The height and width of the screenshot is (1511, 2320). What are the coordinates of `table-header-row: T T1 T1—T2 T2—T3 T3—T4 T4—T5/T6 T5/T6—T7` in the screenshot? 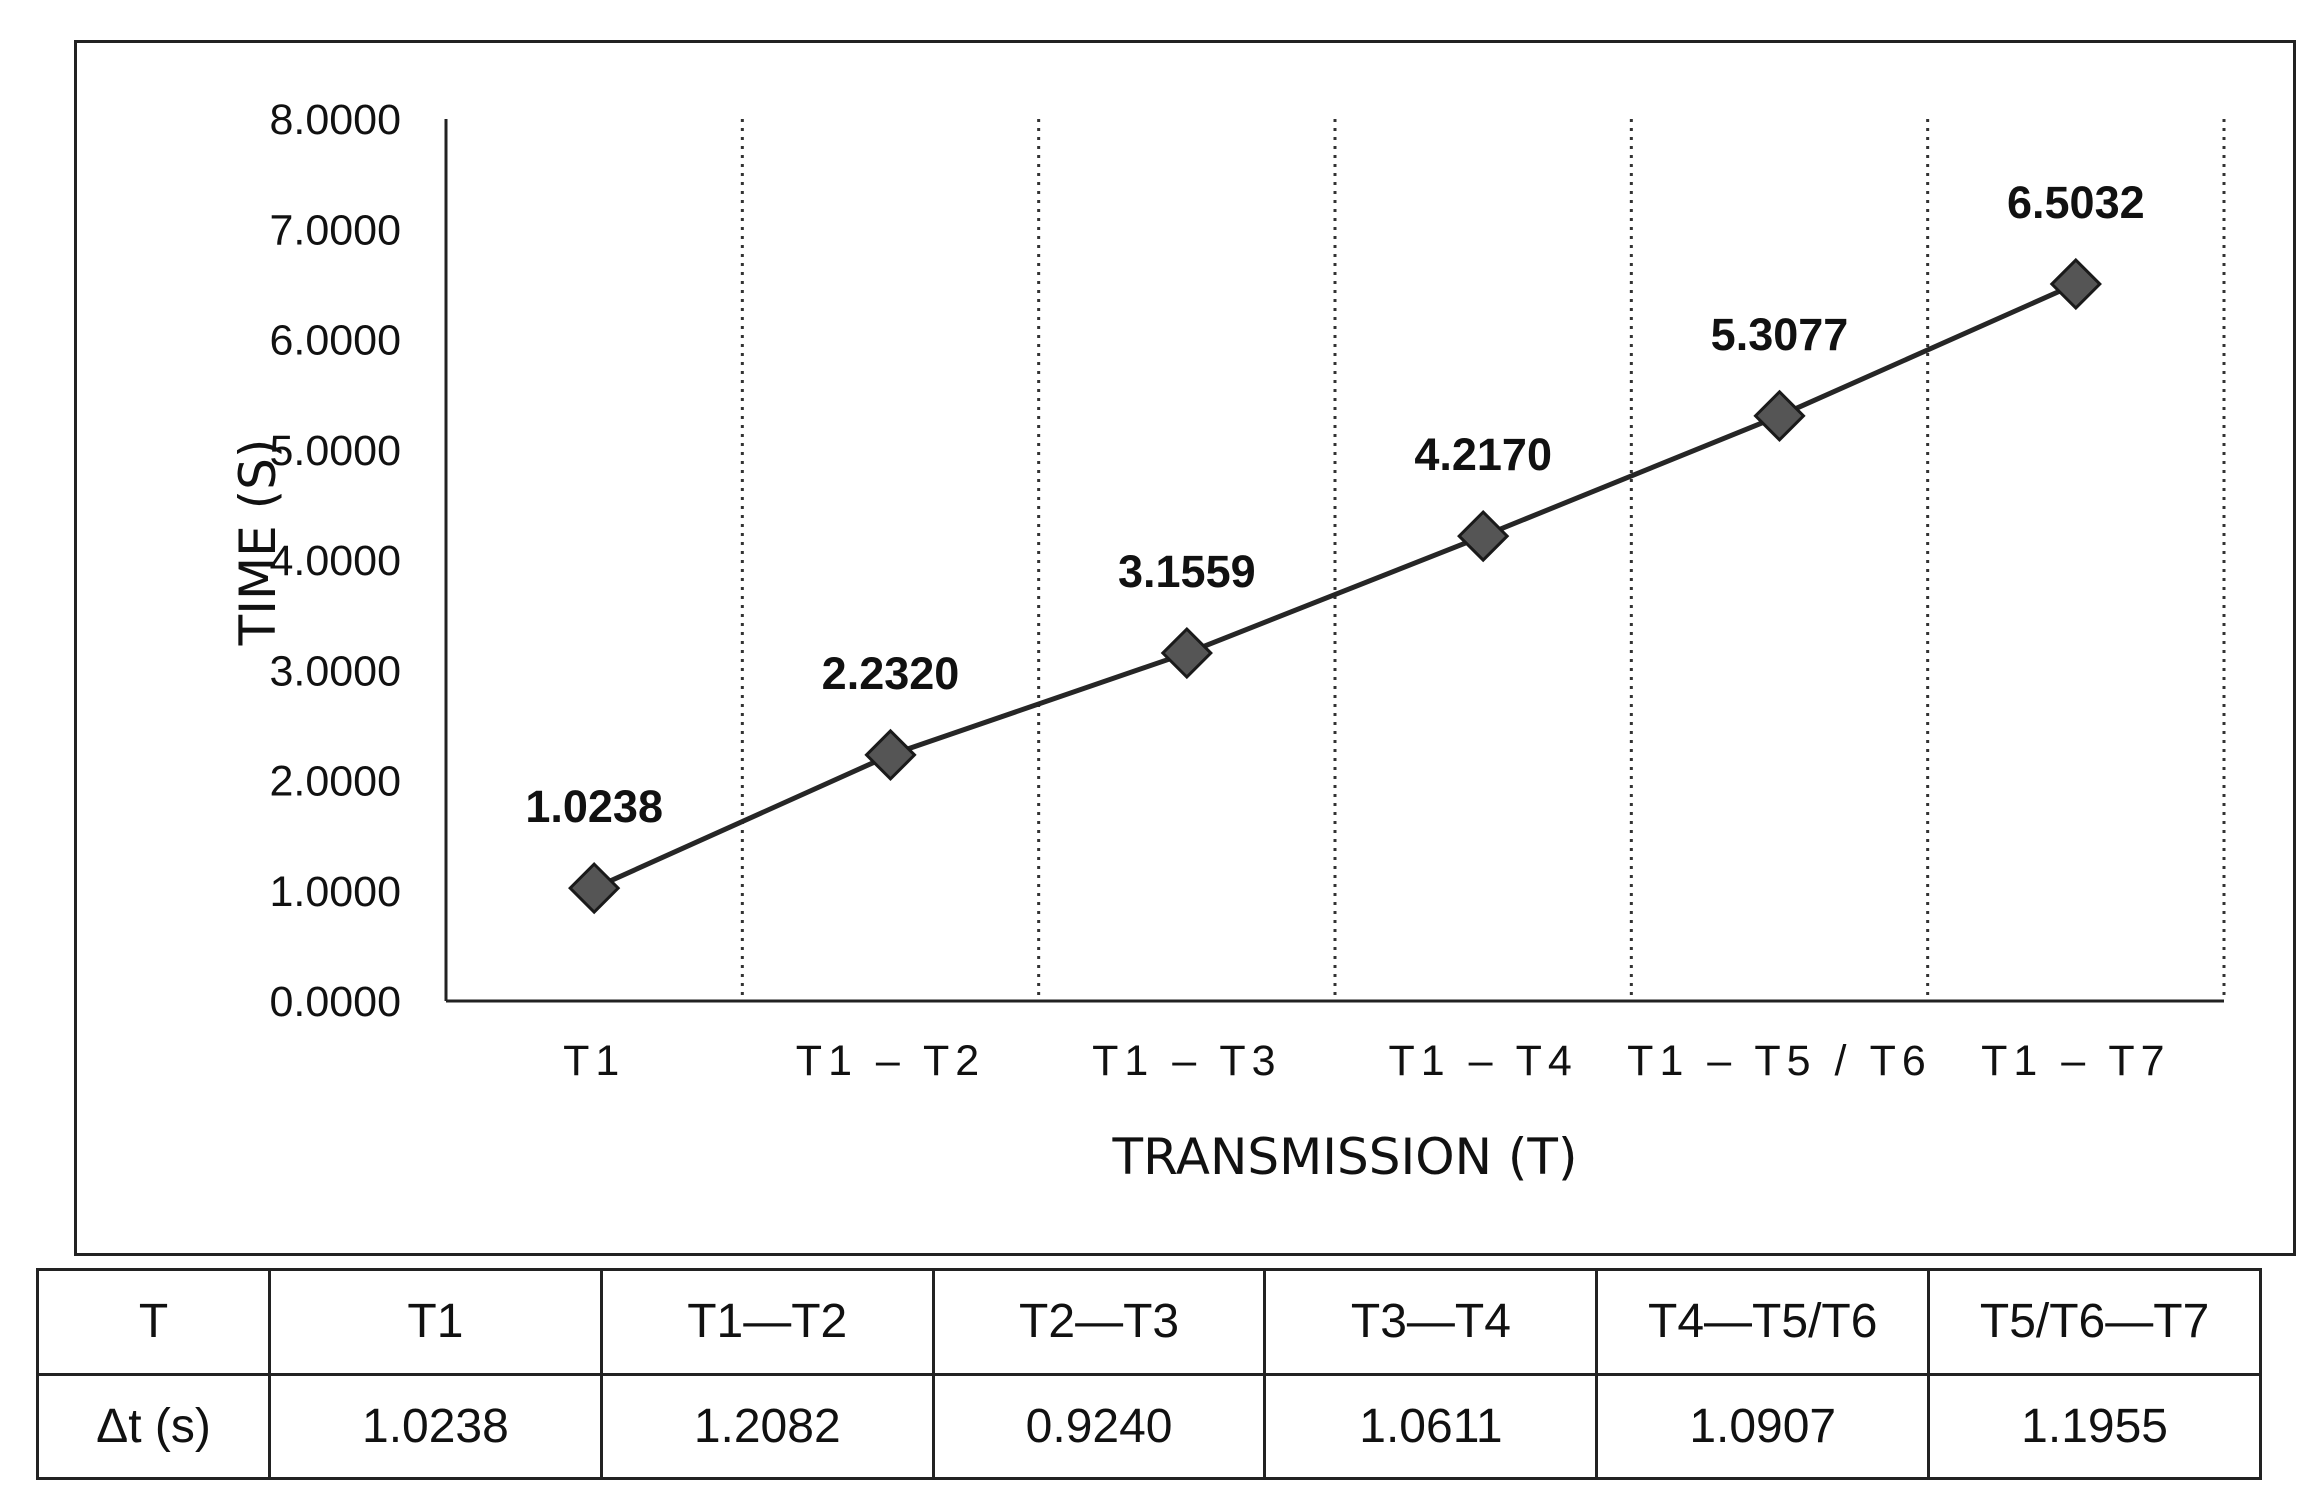 It's located at (1149, 1322).